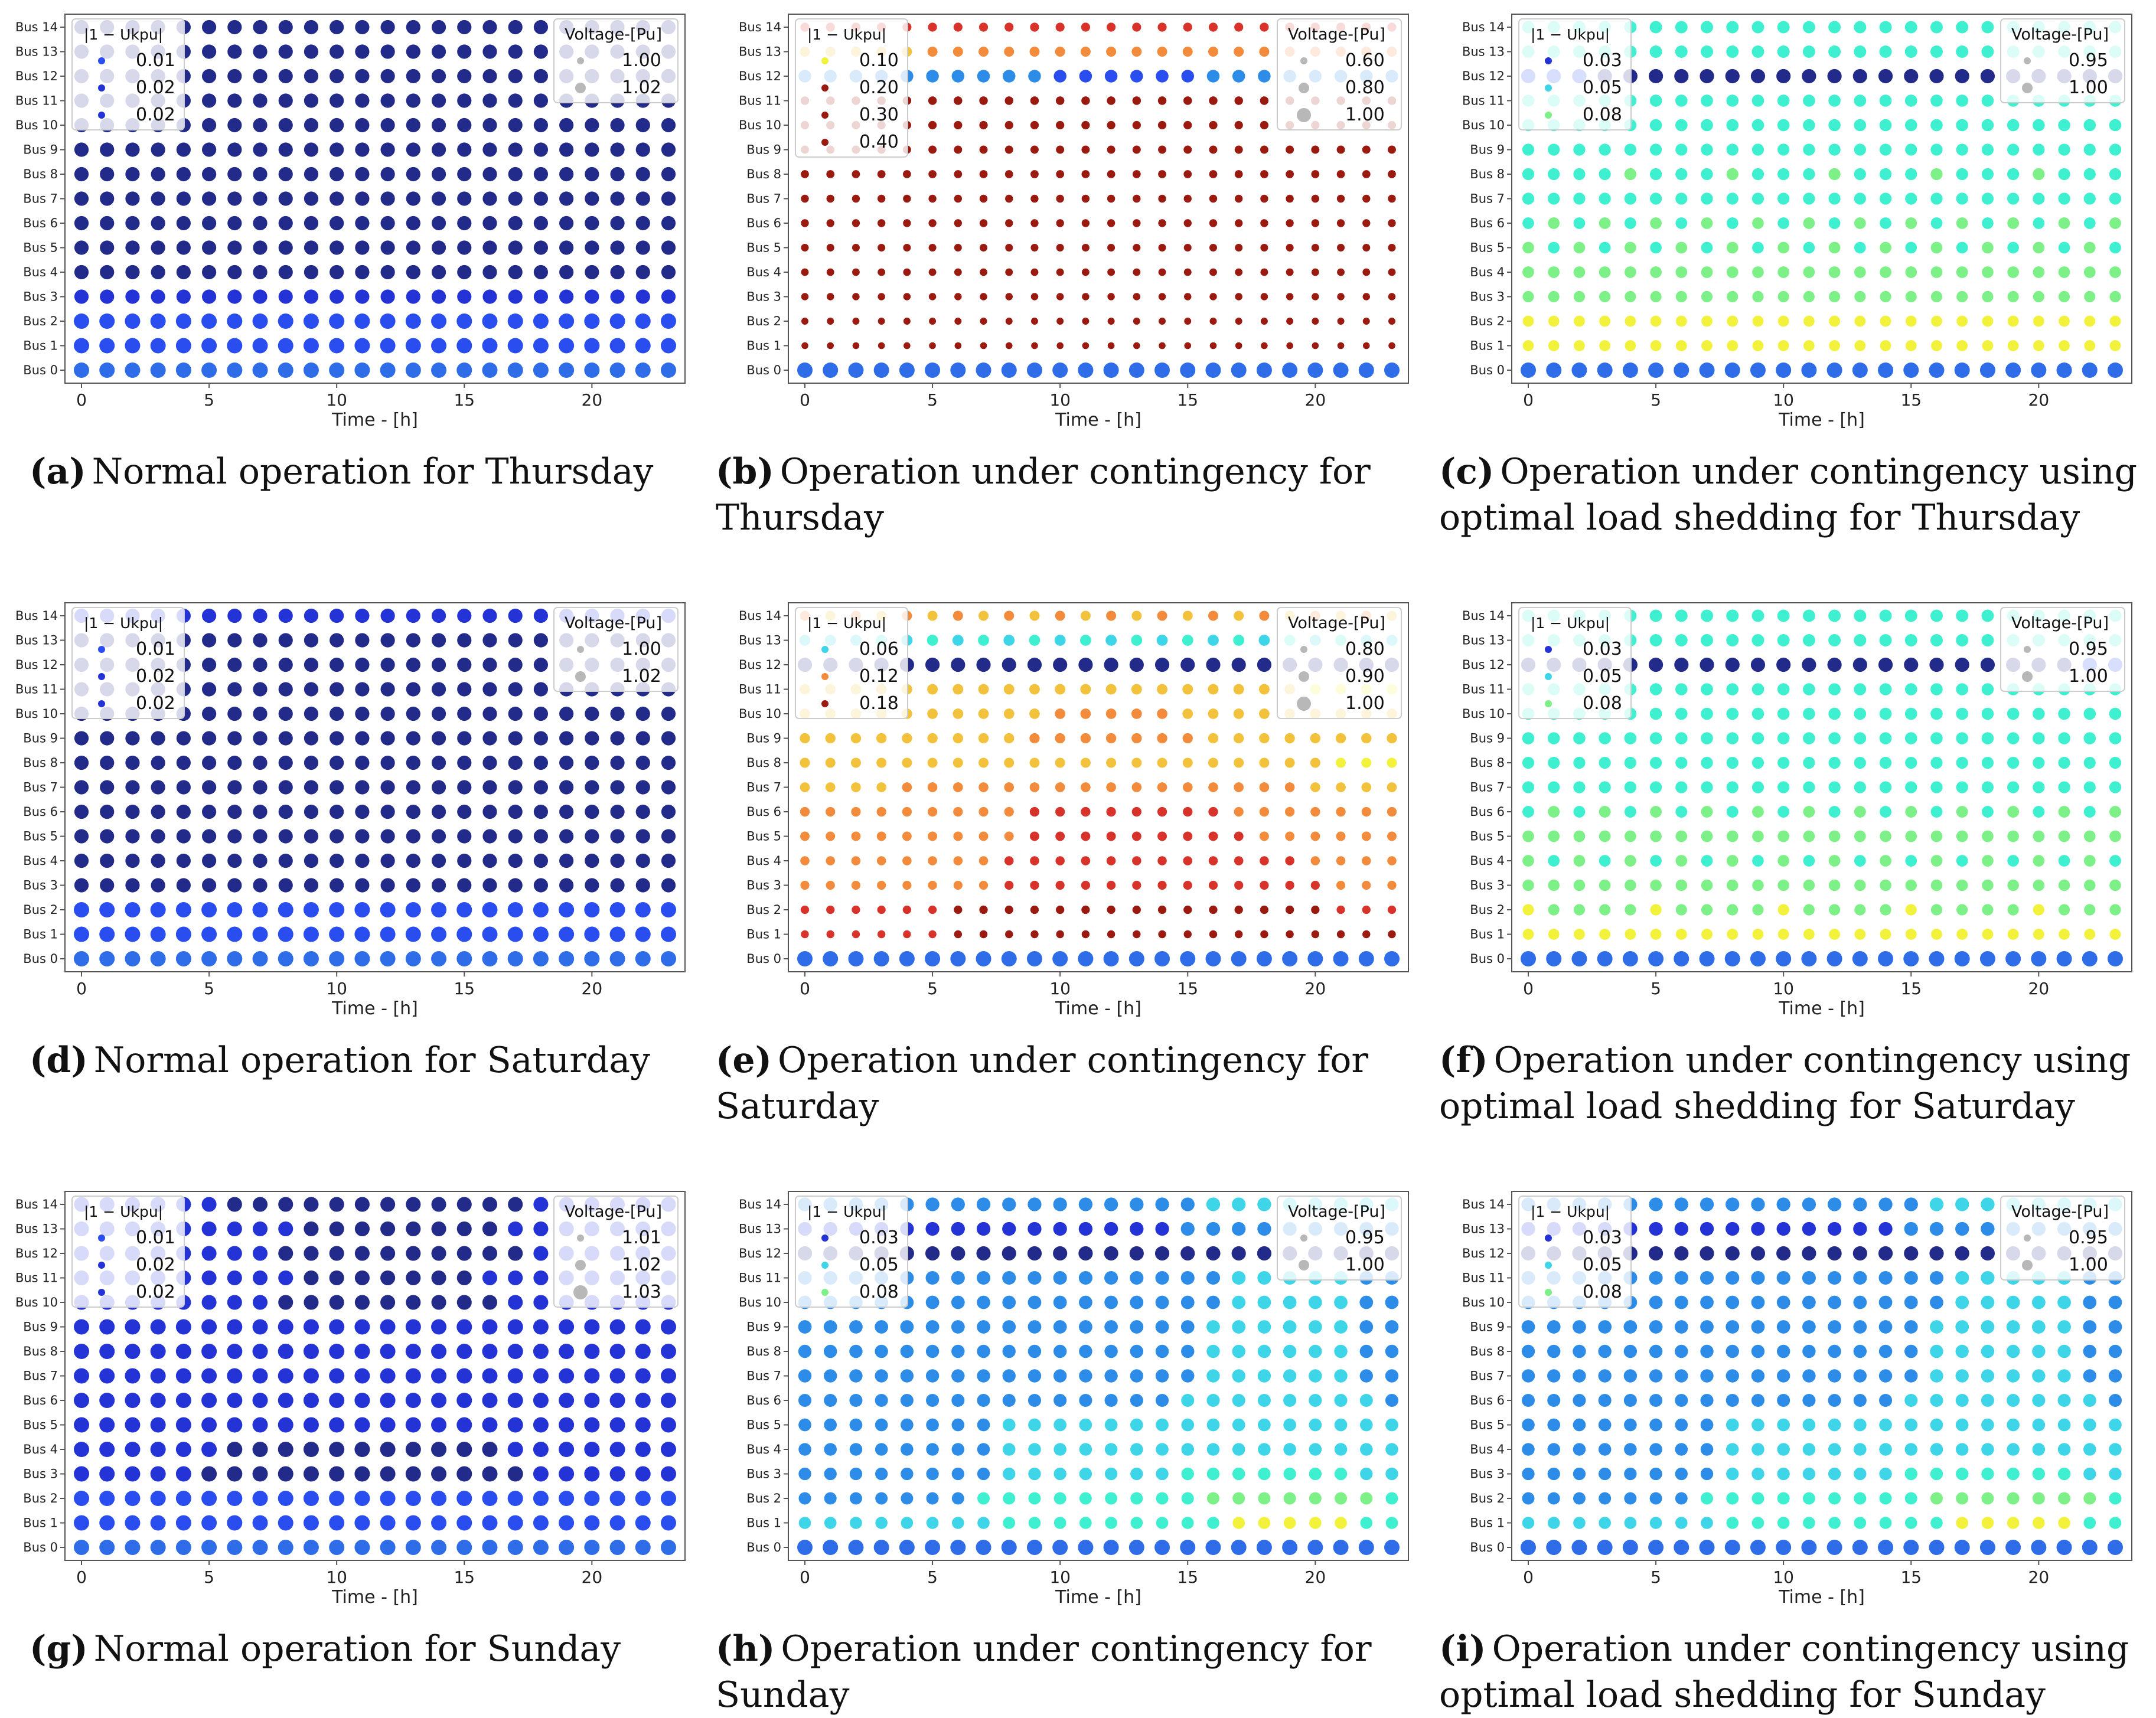 The image size is (2156, 1718). What do you see at coordinates (1060, 989) in the screenshot?
I see `xtick-label: 10` at bounding box center [1060, 989].